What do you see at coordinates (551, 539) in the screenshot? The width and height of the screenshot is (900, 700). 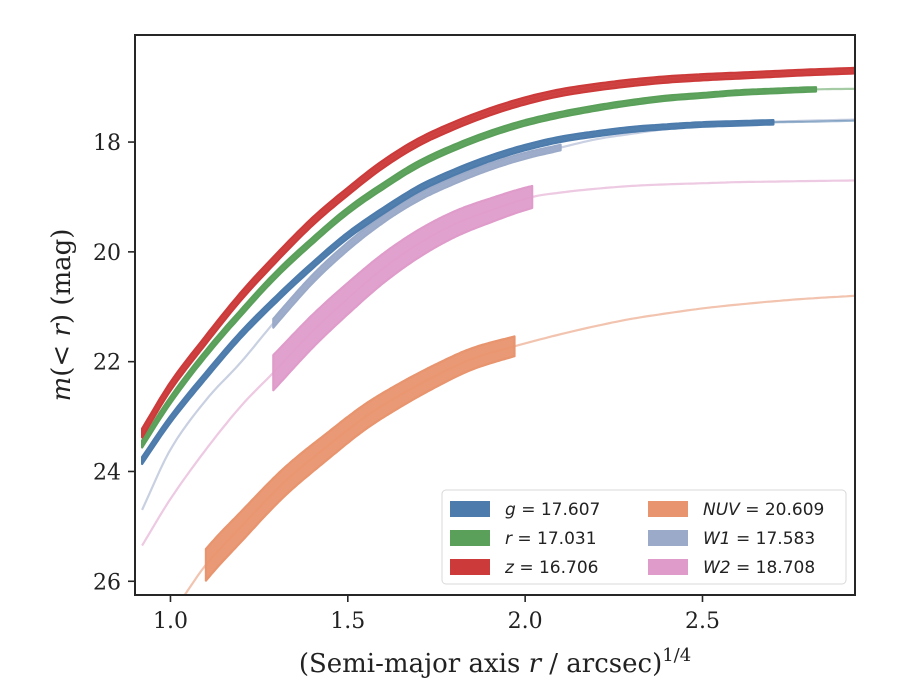 I see `legend-label-r: r = 17.031` at bounding box center [551, 539].